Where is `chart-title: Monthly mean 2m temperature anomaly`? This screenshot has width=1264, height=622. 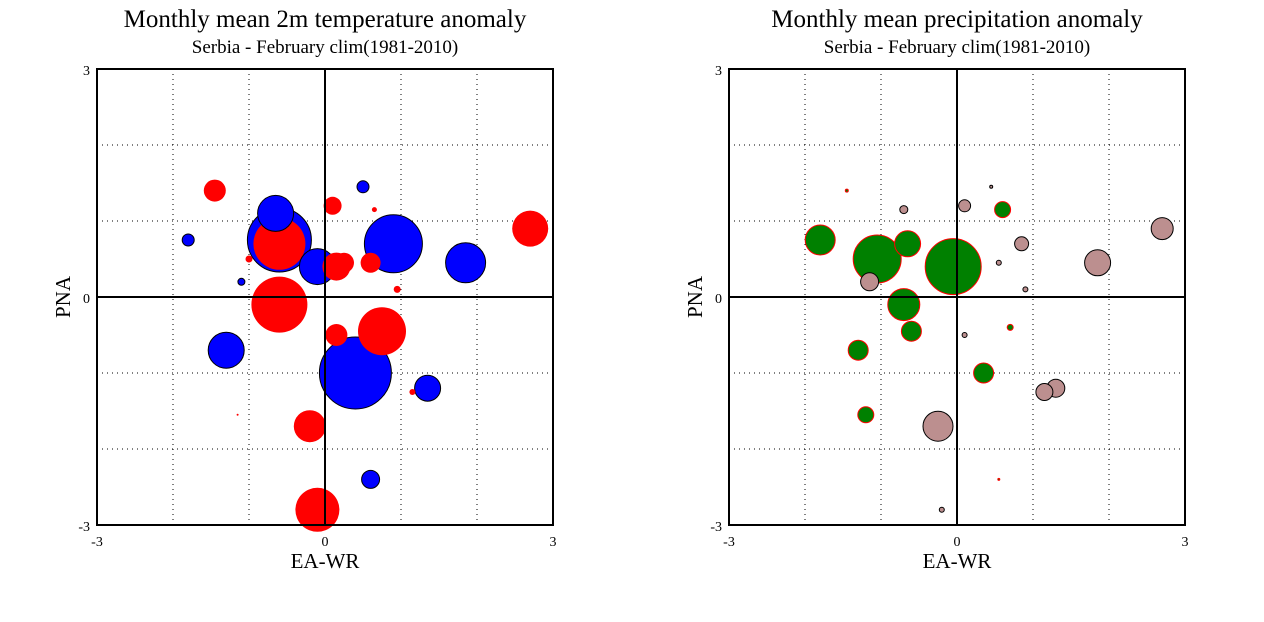 chart-title: Monthly mean 2m temperature anomaly is located at coordinates (325, 19).